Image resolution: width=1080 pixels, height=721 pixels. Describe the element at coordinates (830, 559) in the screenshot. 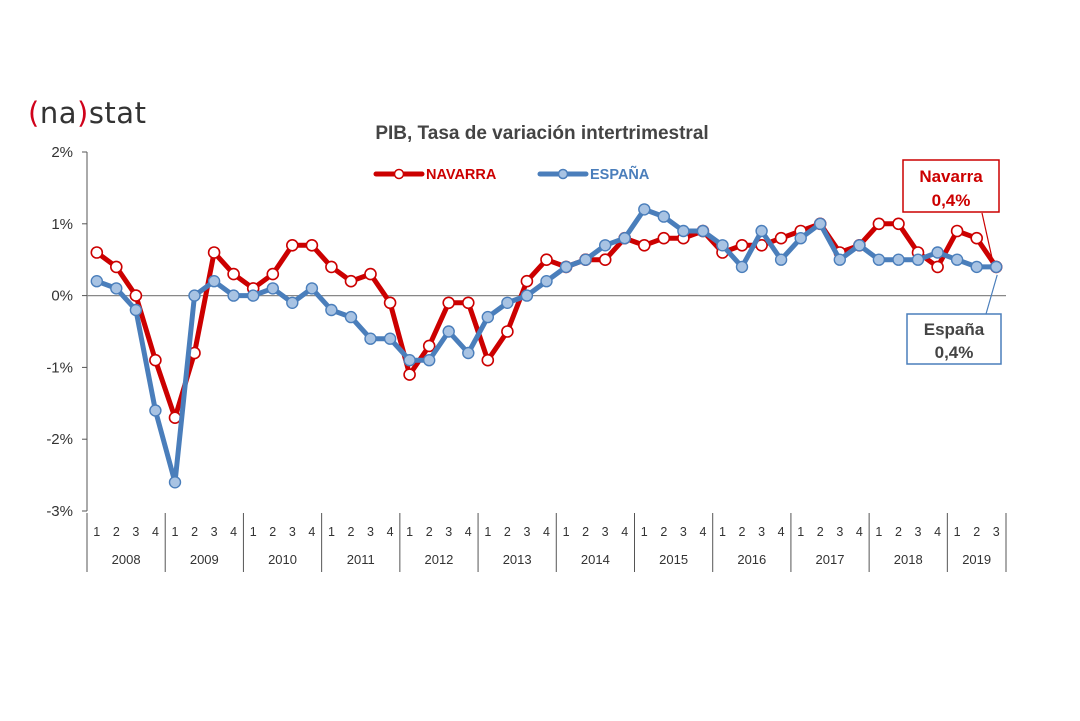

I see `year-label: 2017` at that location.